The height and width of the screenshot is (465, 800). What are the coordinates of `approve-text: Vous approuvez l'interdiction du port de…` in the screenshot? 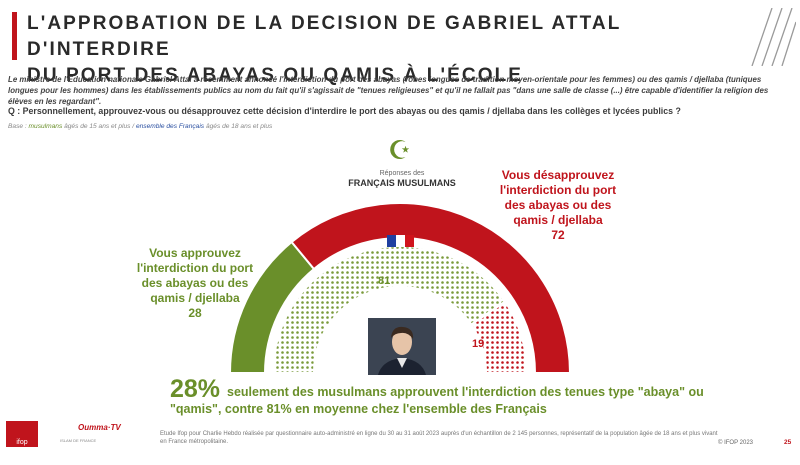 It's located at (195, 275).